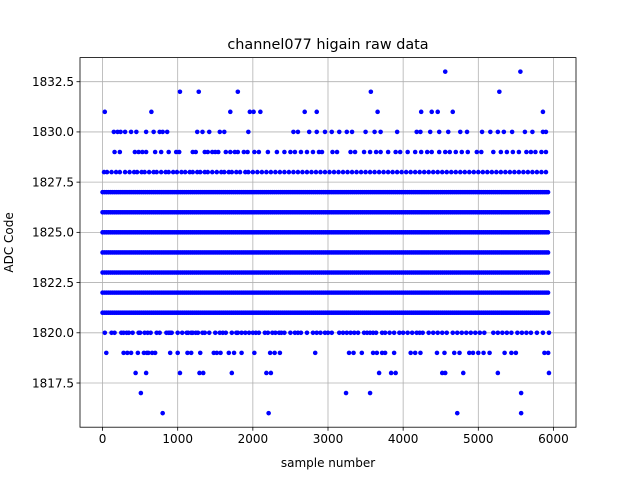 The height and width of the screenshot is (484, 640). What do you see at coordinates (53, 82) in the screenshot?
I see `y-tick-label: 1832.5` at bounding box center [53, 82].